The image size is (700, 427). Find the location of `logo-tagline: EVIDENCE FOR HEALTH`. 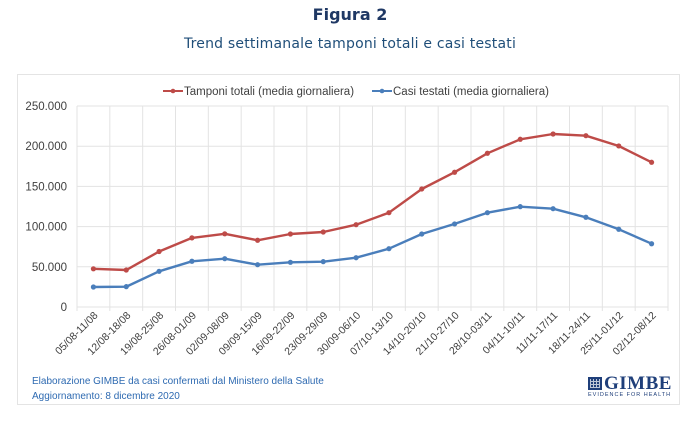

logo-tagline: EVIDENCE FOR HEALTH is located at coordinates (630, 395).